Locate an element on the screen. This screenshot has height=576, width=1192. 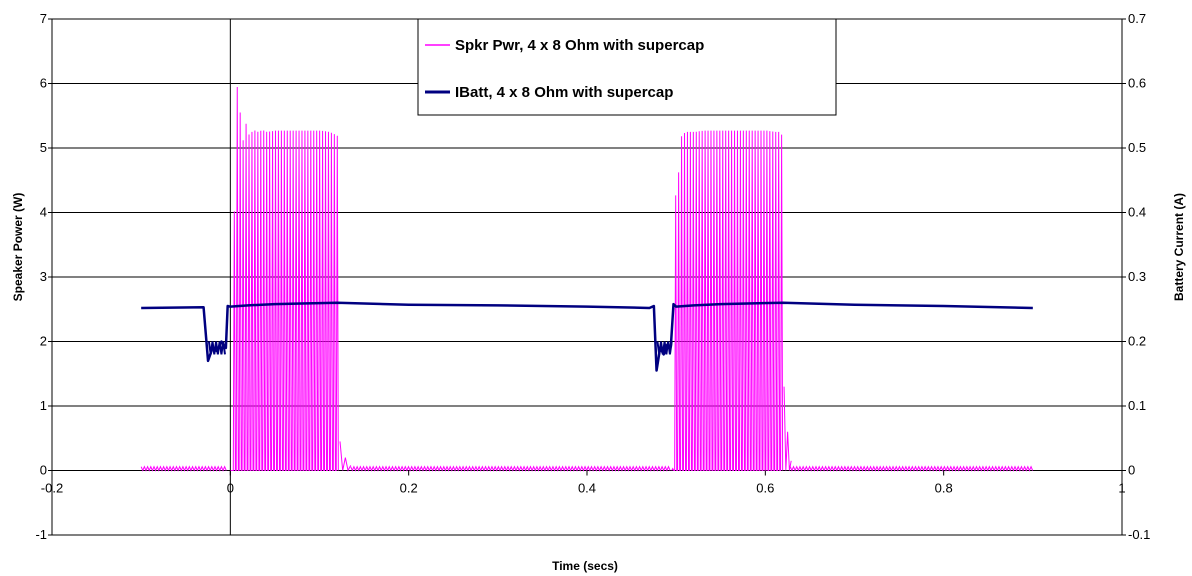
y2-tick-label-8: 0.7 is located at coordinates (1137, 18).